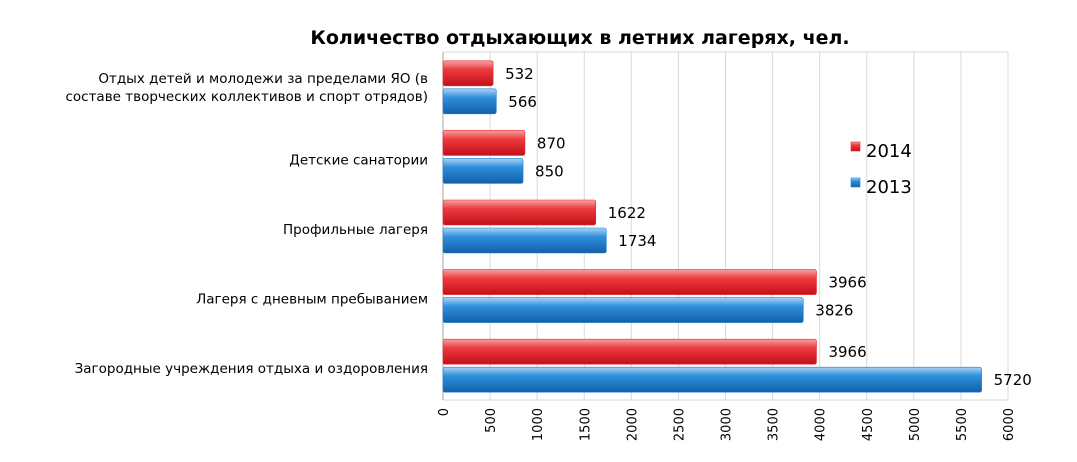 This screenshot has width=1077, height=462. I want to click on data-label-2014-0: 532, so click(519, 74).